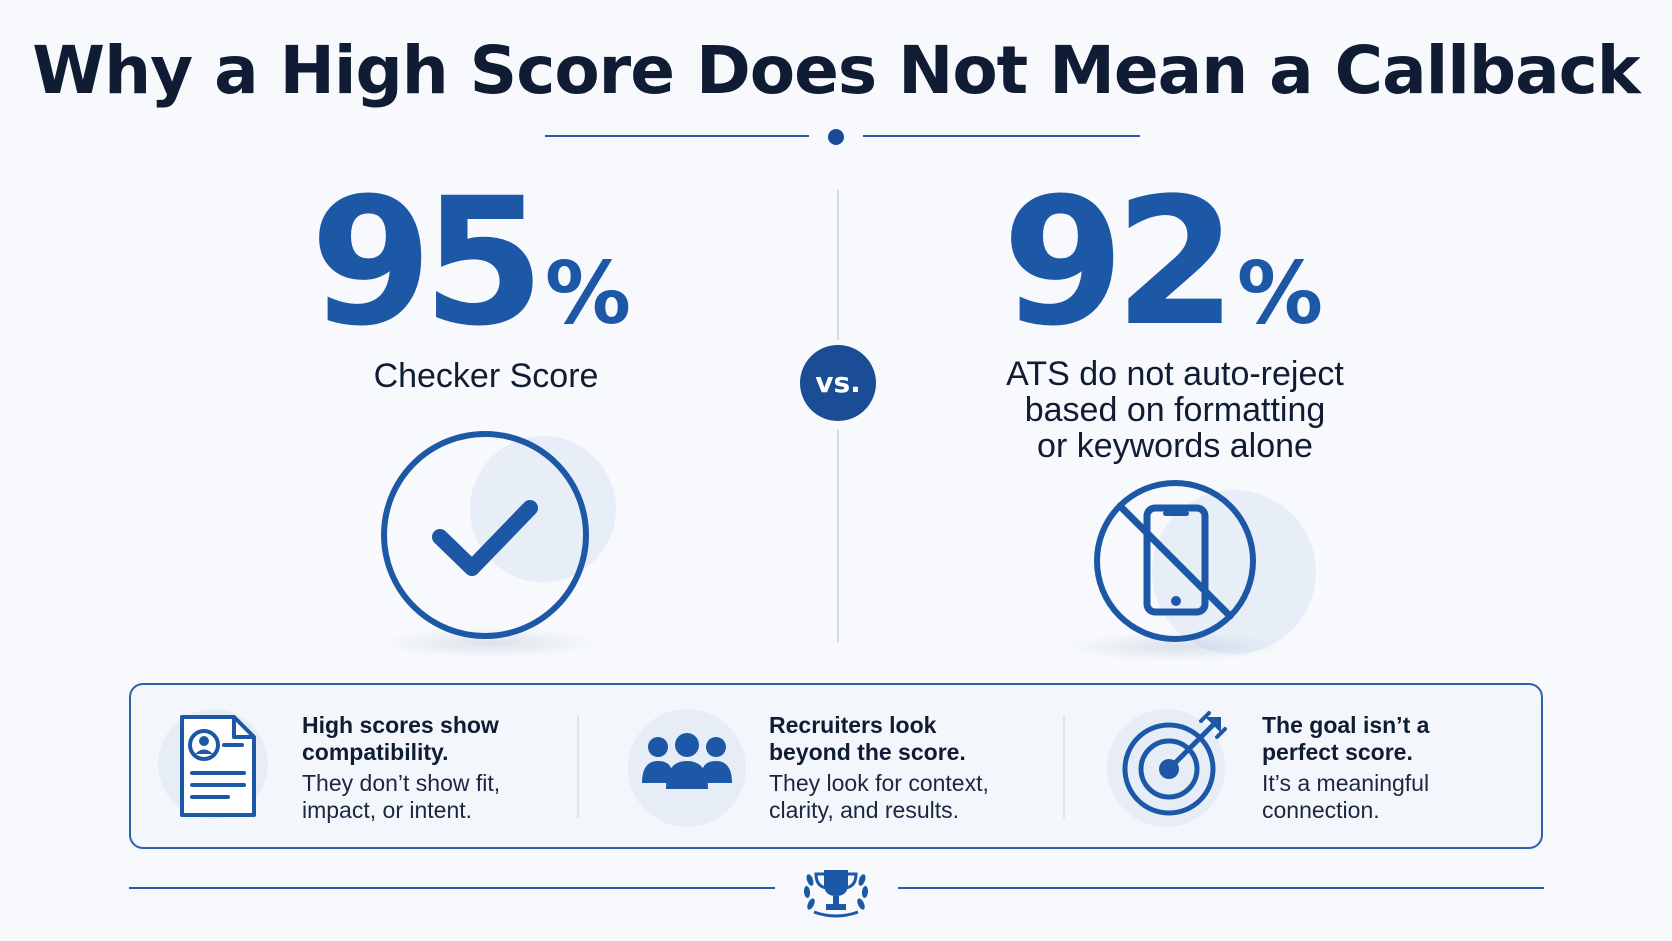 The width and height of the screenshot is (1672, 941). I want to click on center-divider-bottom, so click(838, 536).